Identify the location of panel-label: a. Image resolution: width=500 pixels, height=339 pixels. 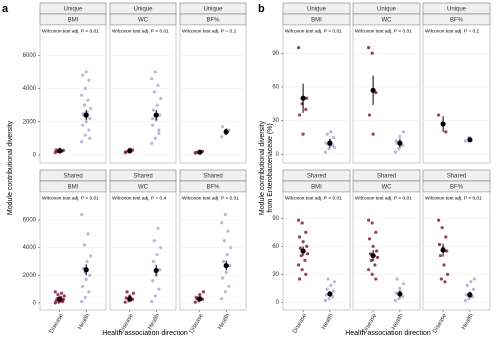
(5, 9).